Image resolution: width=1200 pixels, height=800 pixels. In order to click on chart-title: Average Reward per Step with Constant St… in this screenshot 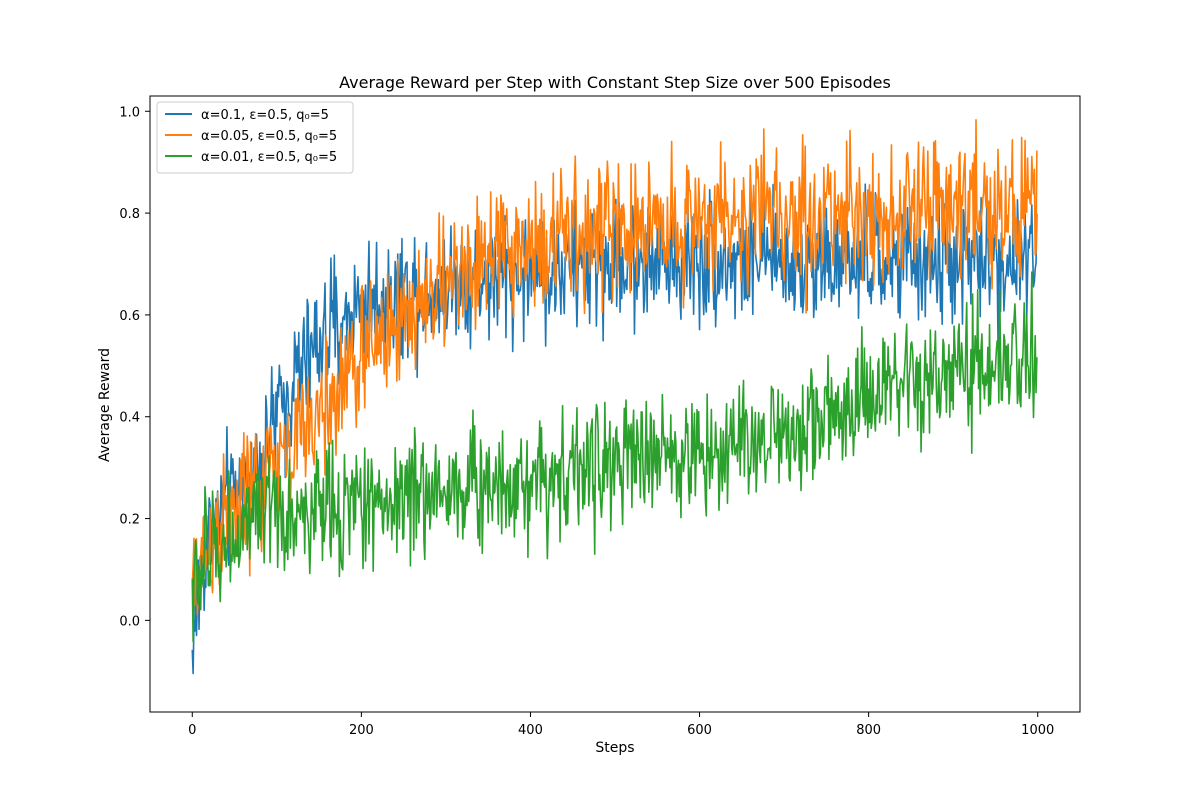, I will do `click(615, 82)`.